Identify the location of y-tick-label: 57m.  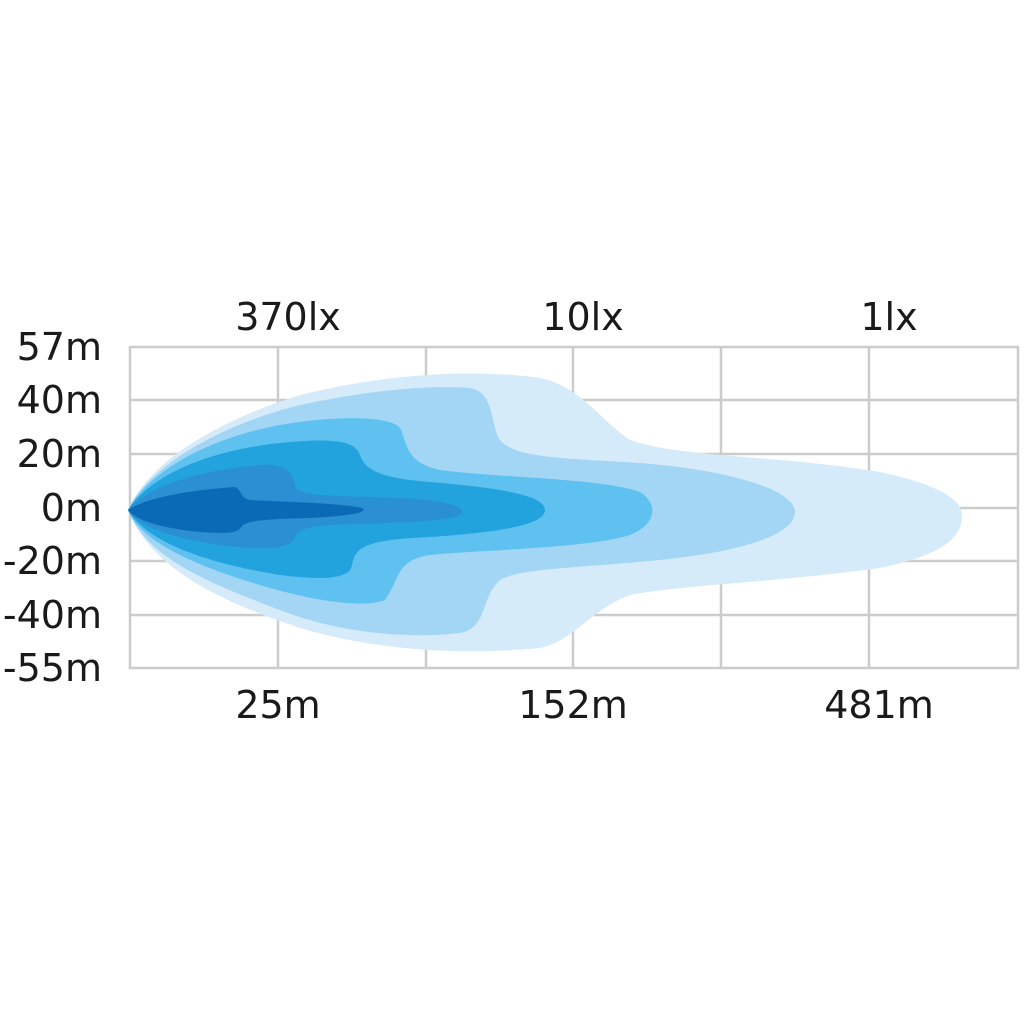
(59, 347).